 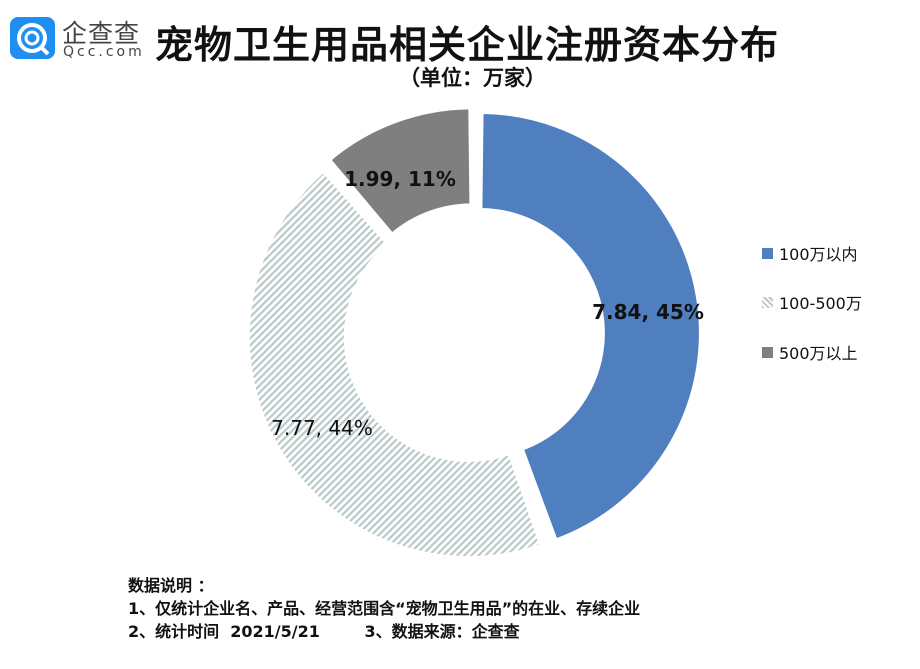 I want to click on qcc-logo-icon, so click(x=32, y=38).